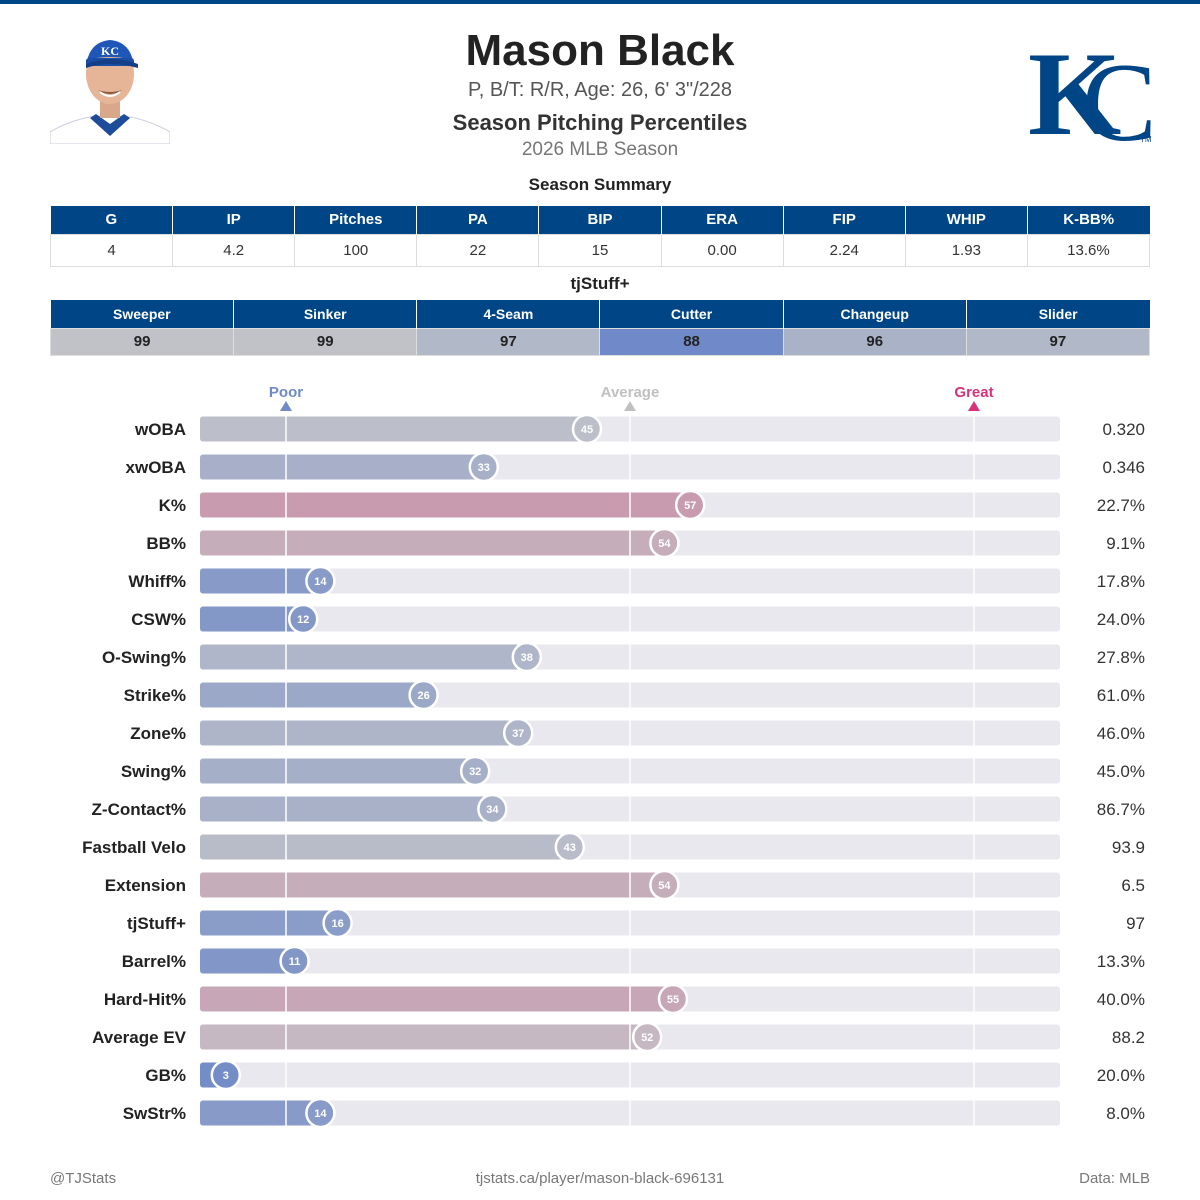  I want to click on metric-label-17: GB%, so click(165, 1075).